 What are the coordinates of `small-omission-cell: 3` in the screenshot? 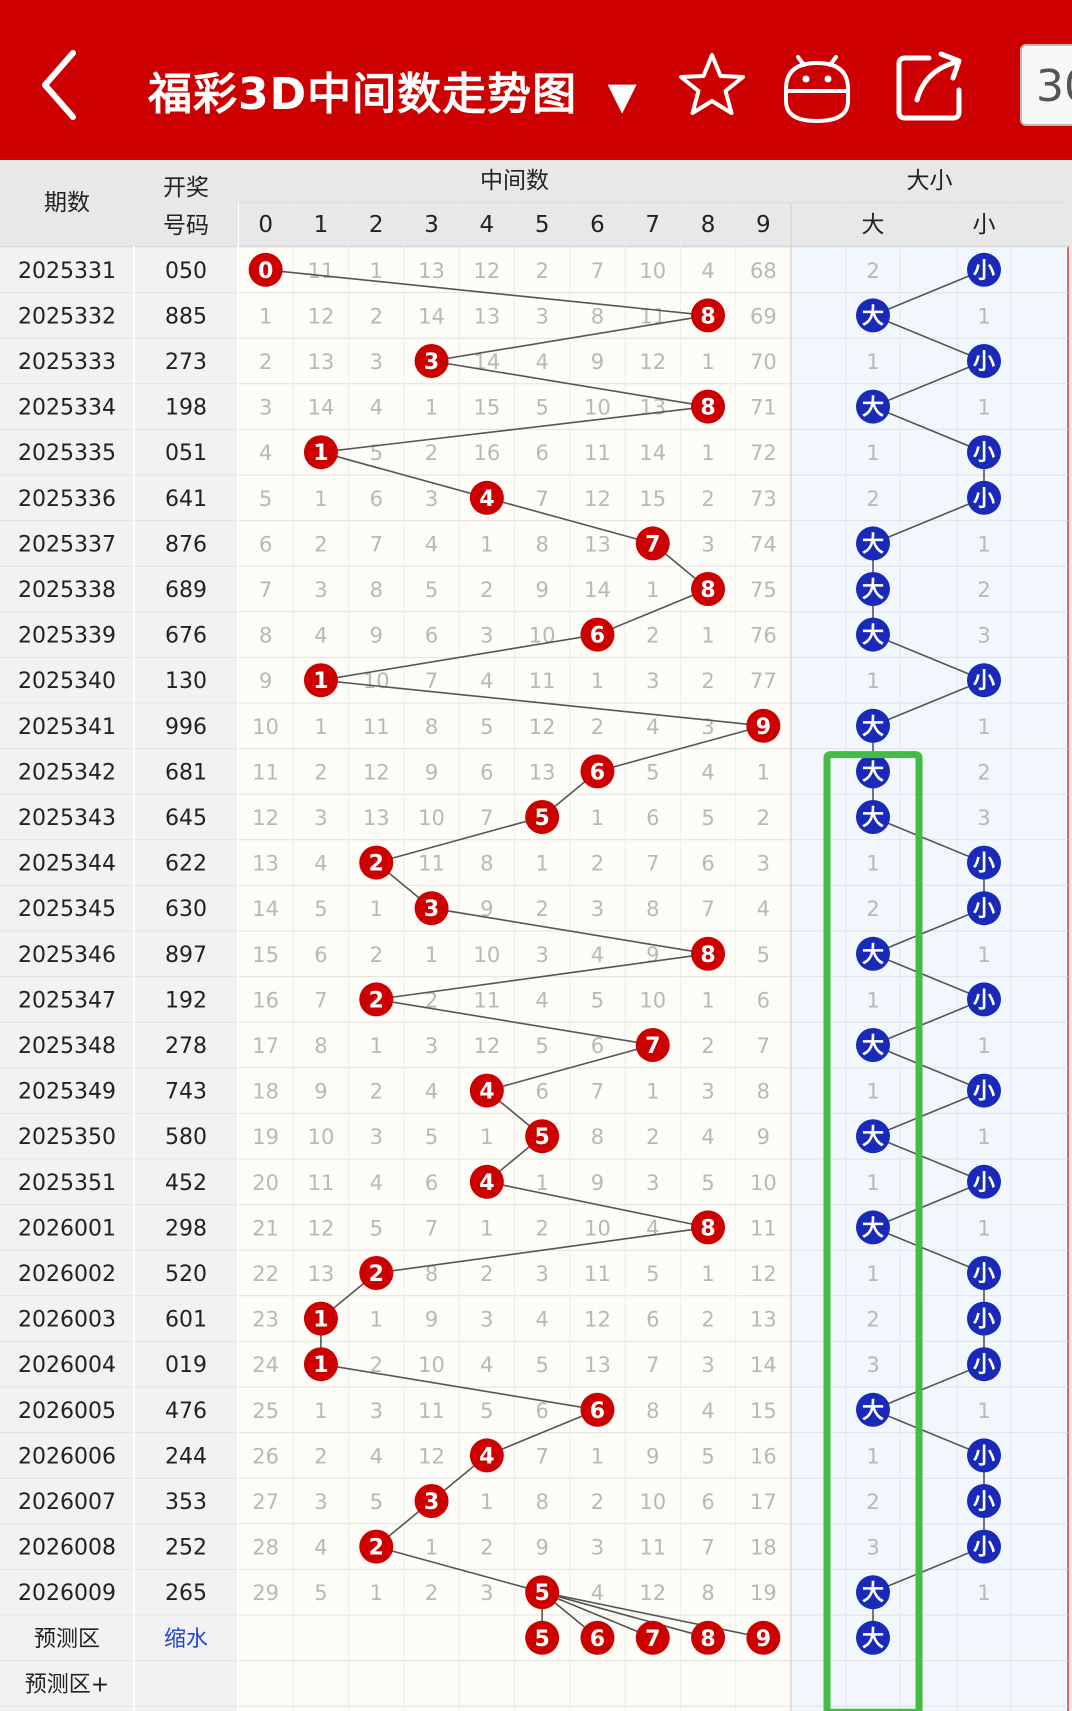 It's located at (983, 636).